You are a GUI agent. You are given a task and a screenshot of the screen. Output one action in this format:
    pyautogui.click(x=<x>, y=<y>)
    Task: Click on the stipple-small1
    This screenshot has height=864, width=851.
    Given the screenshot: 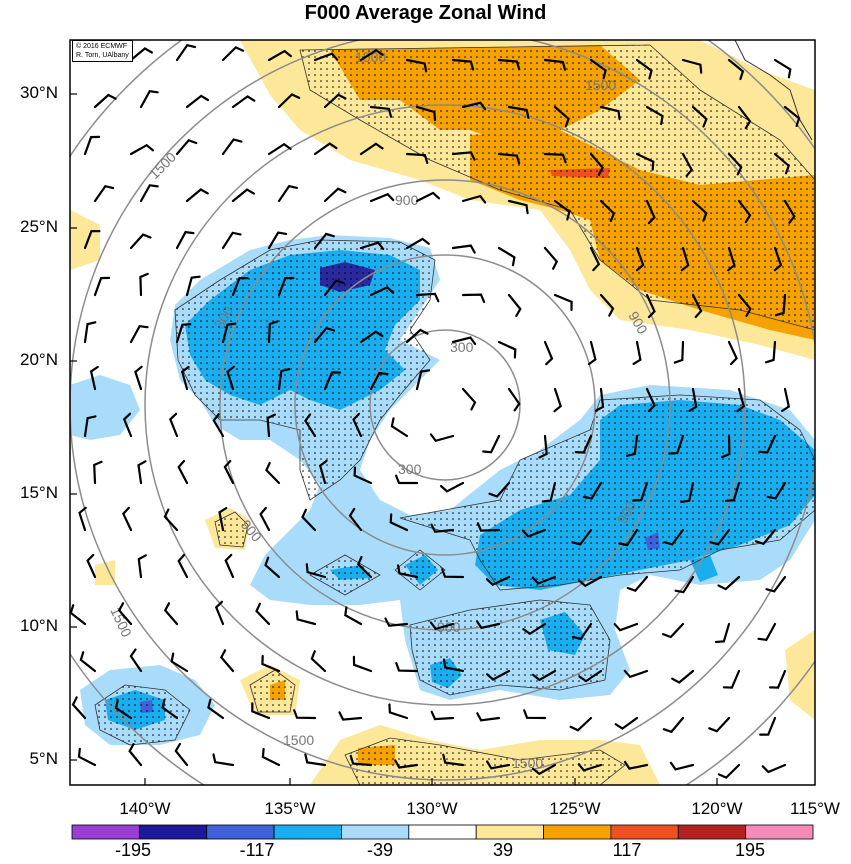 What is the action you would take?
    pyautogui.click(x=231, y=529)
    